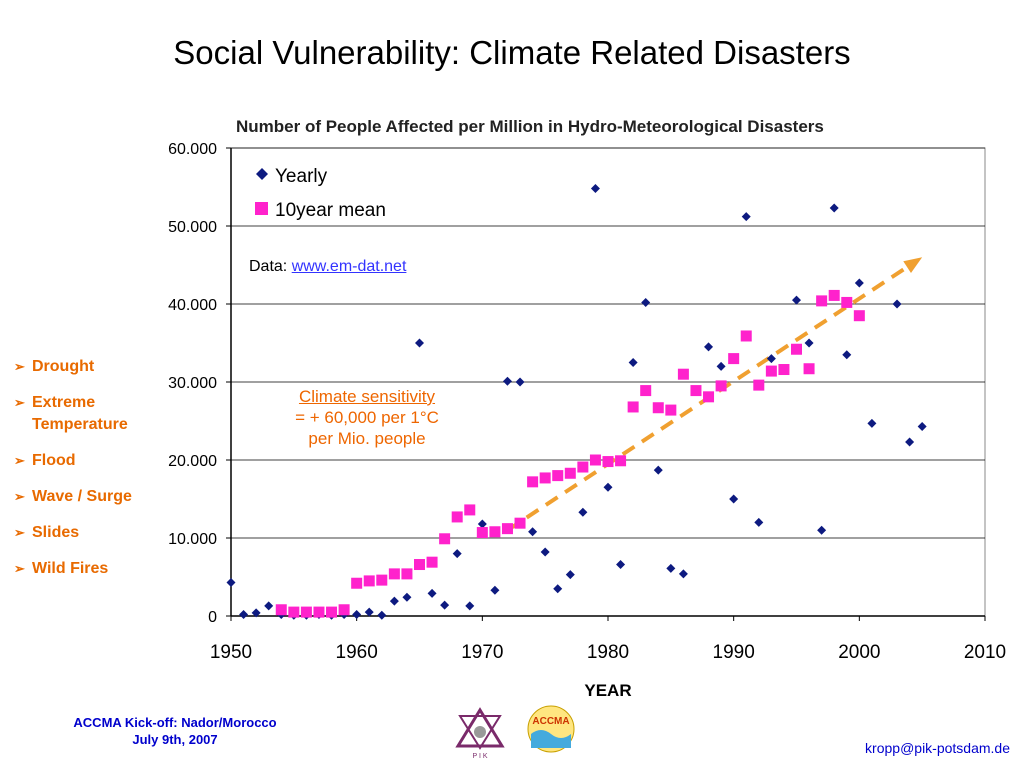 This screenshot has width=1024, height=768. Describe the element at coordinates (63, 366) in the screenshot. I see `disaster-type-label: Drought` at that location.